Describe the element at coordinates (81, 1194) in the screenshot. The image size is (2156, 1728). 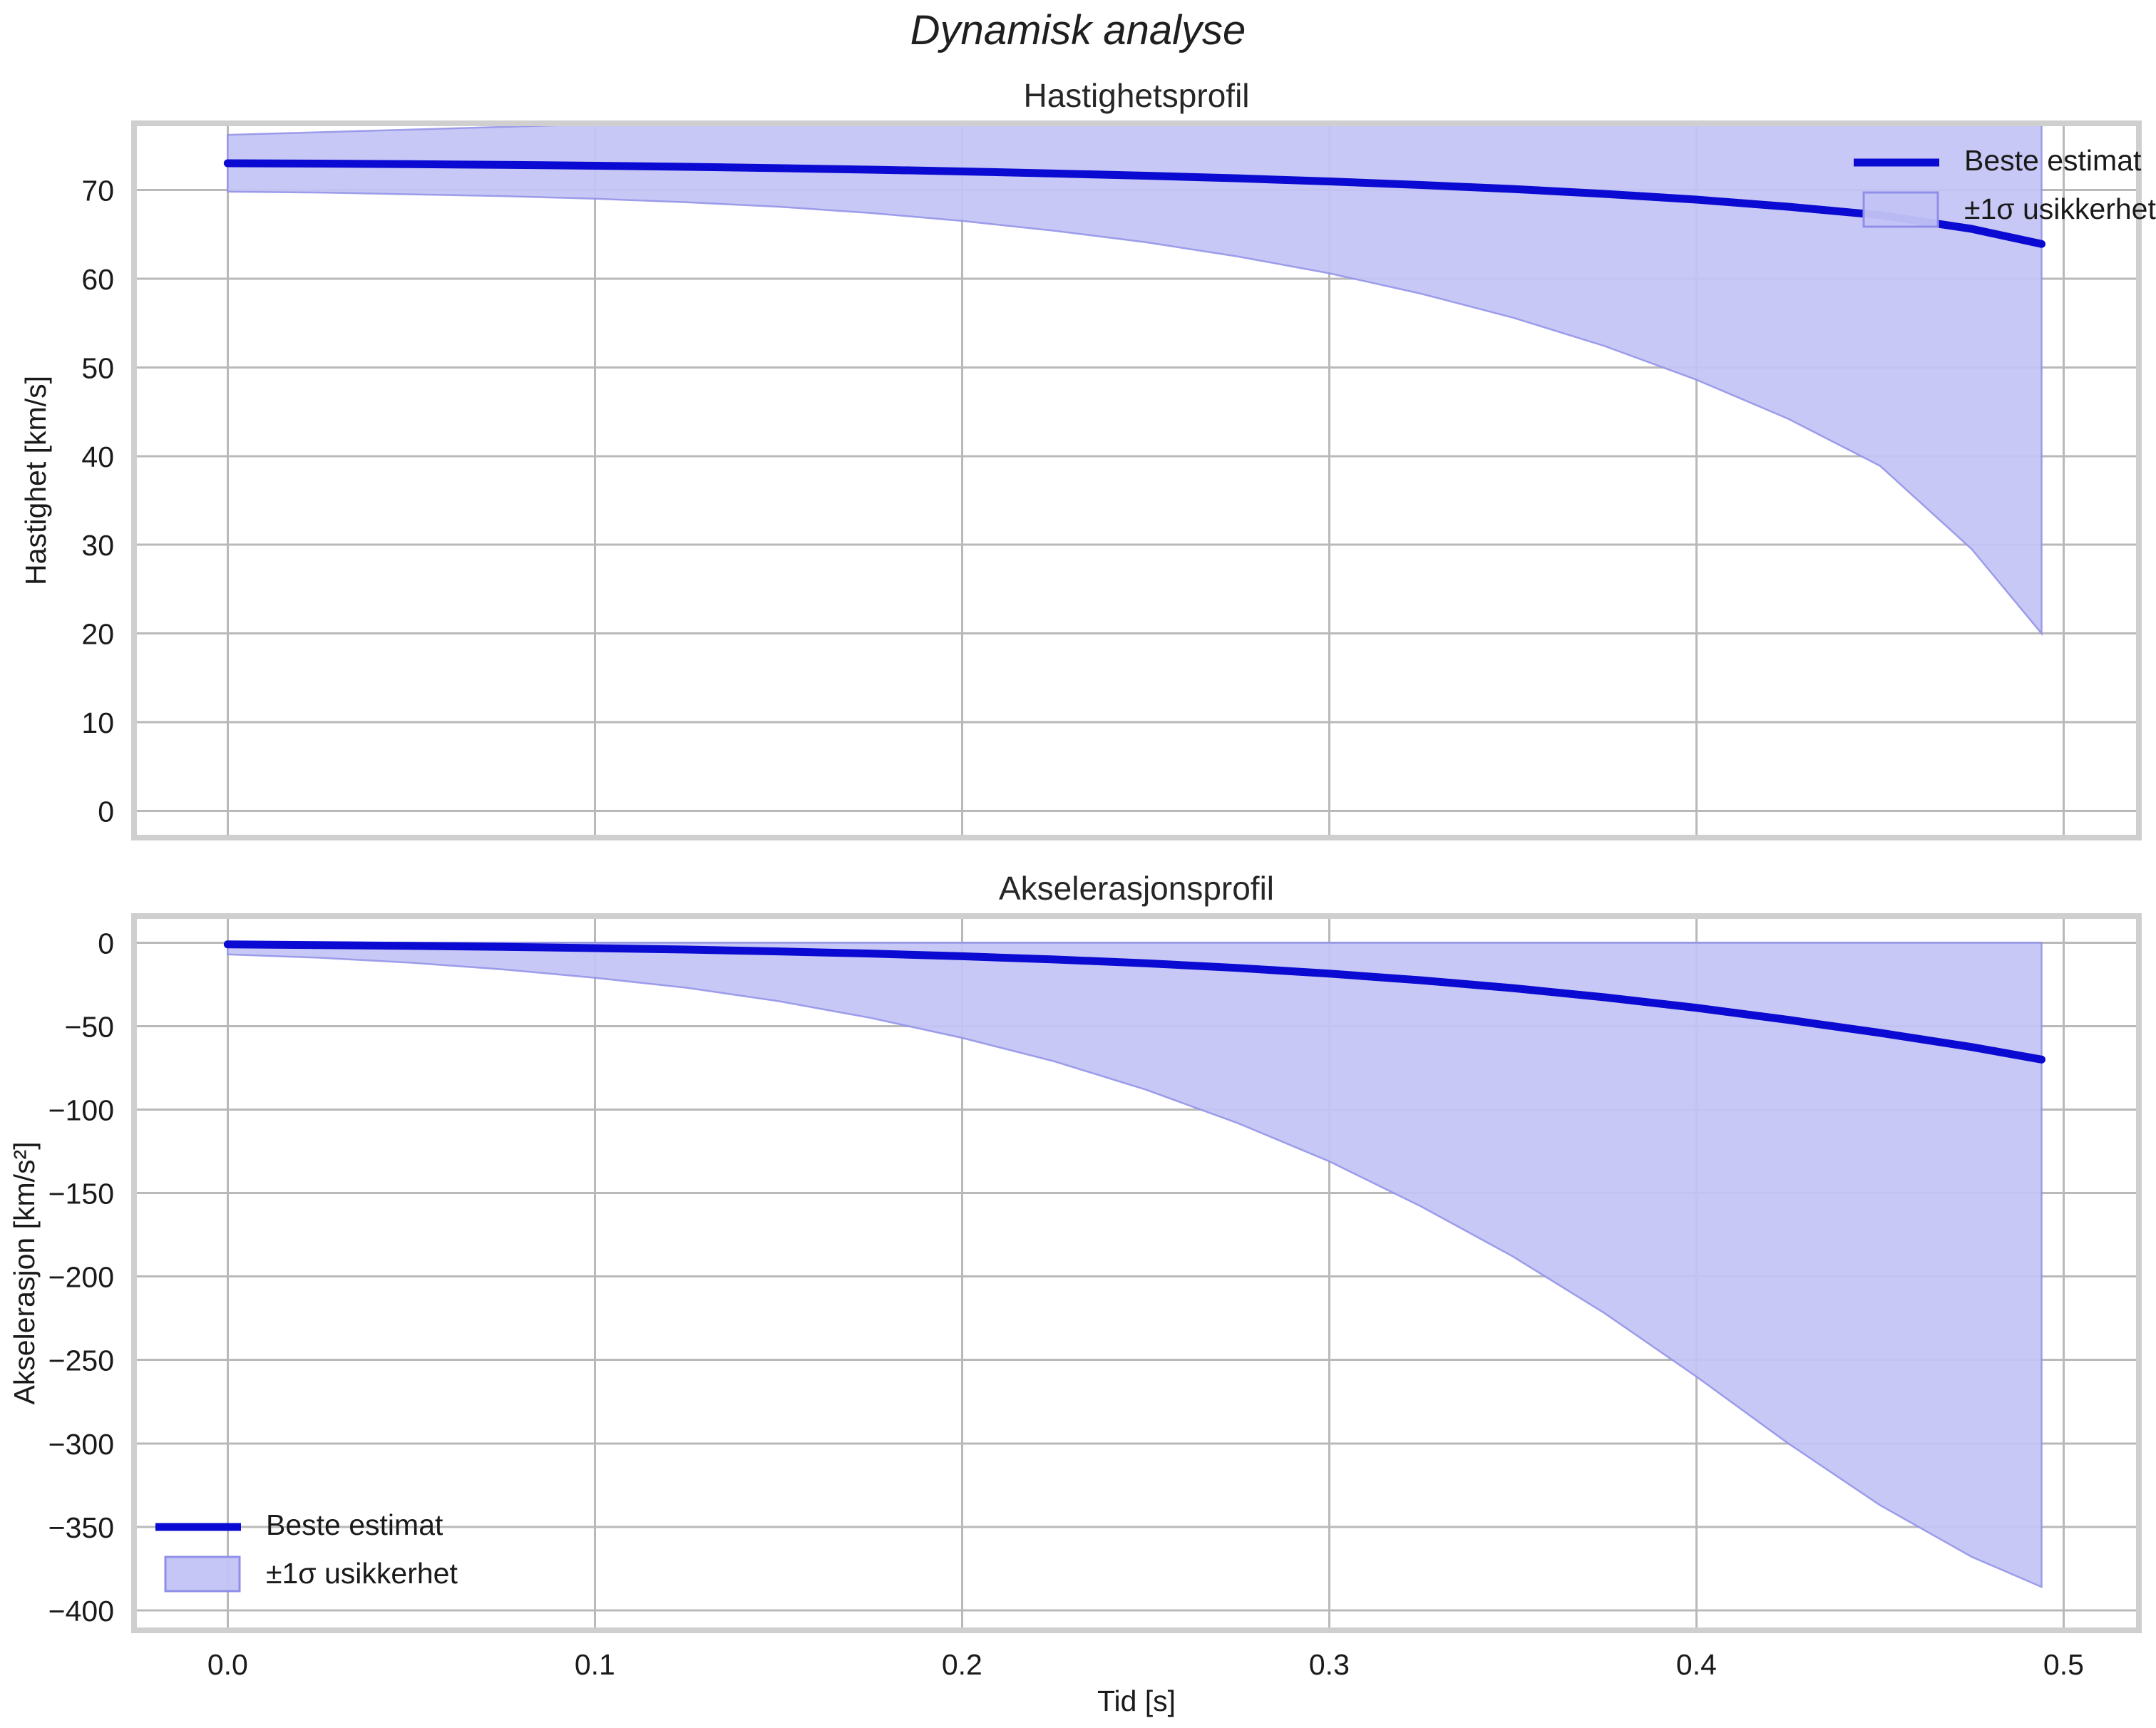
I see `ytick-label: −150` at that location.